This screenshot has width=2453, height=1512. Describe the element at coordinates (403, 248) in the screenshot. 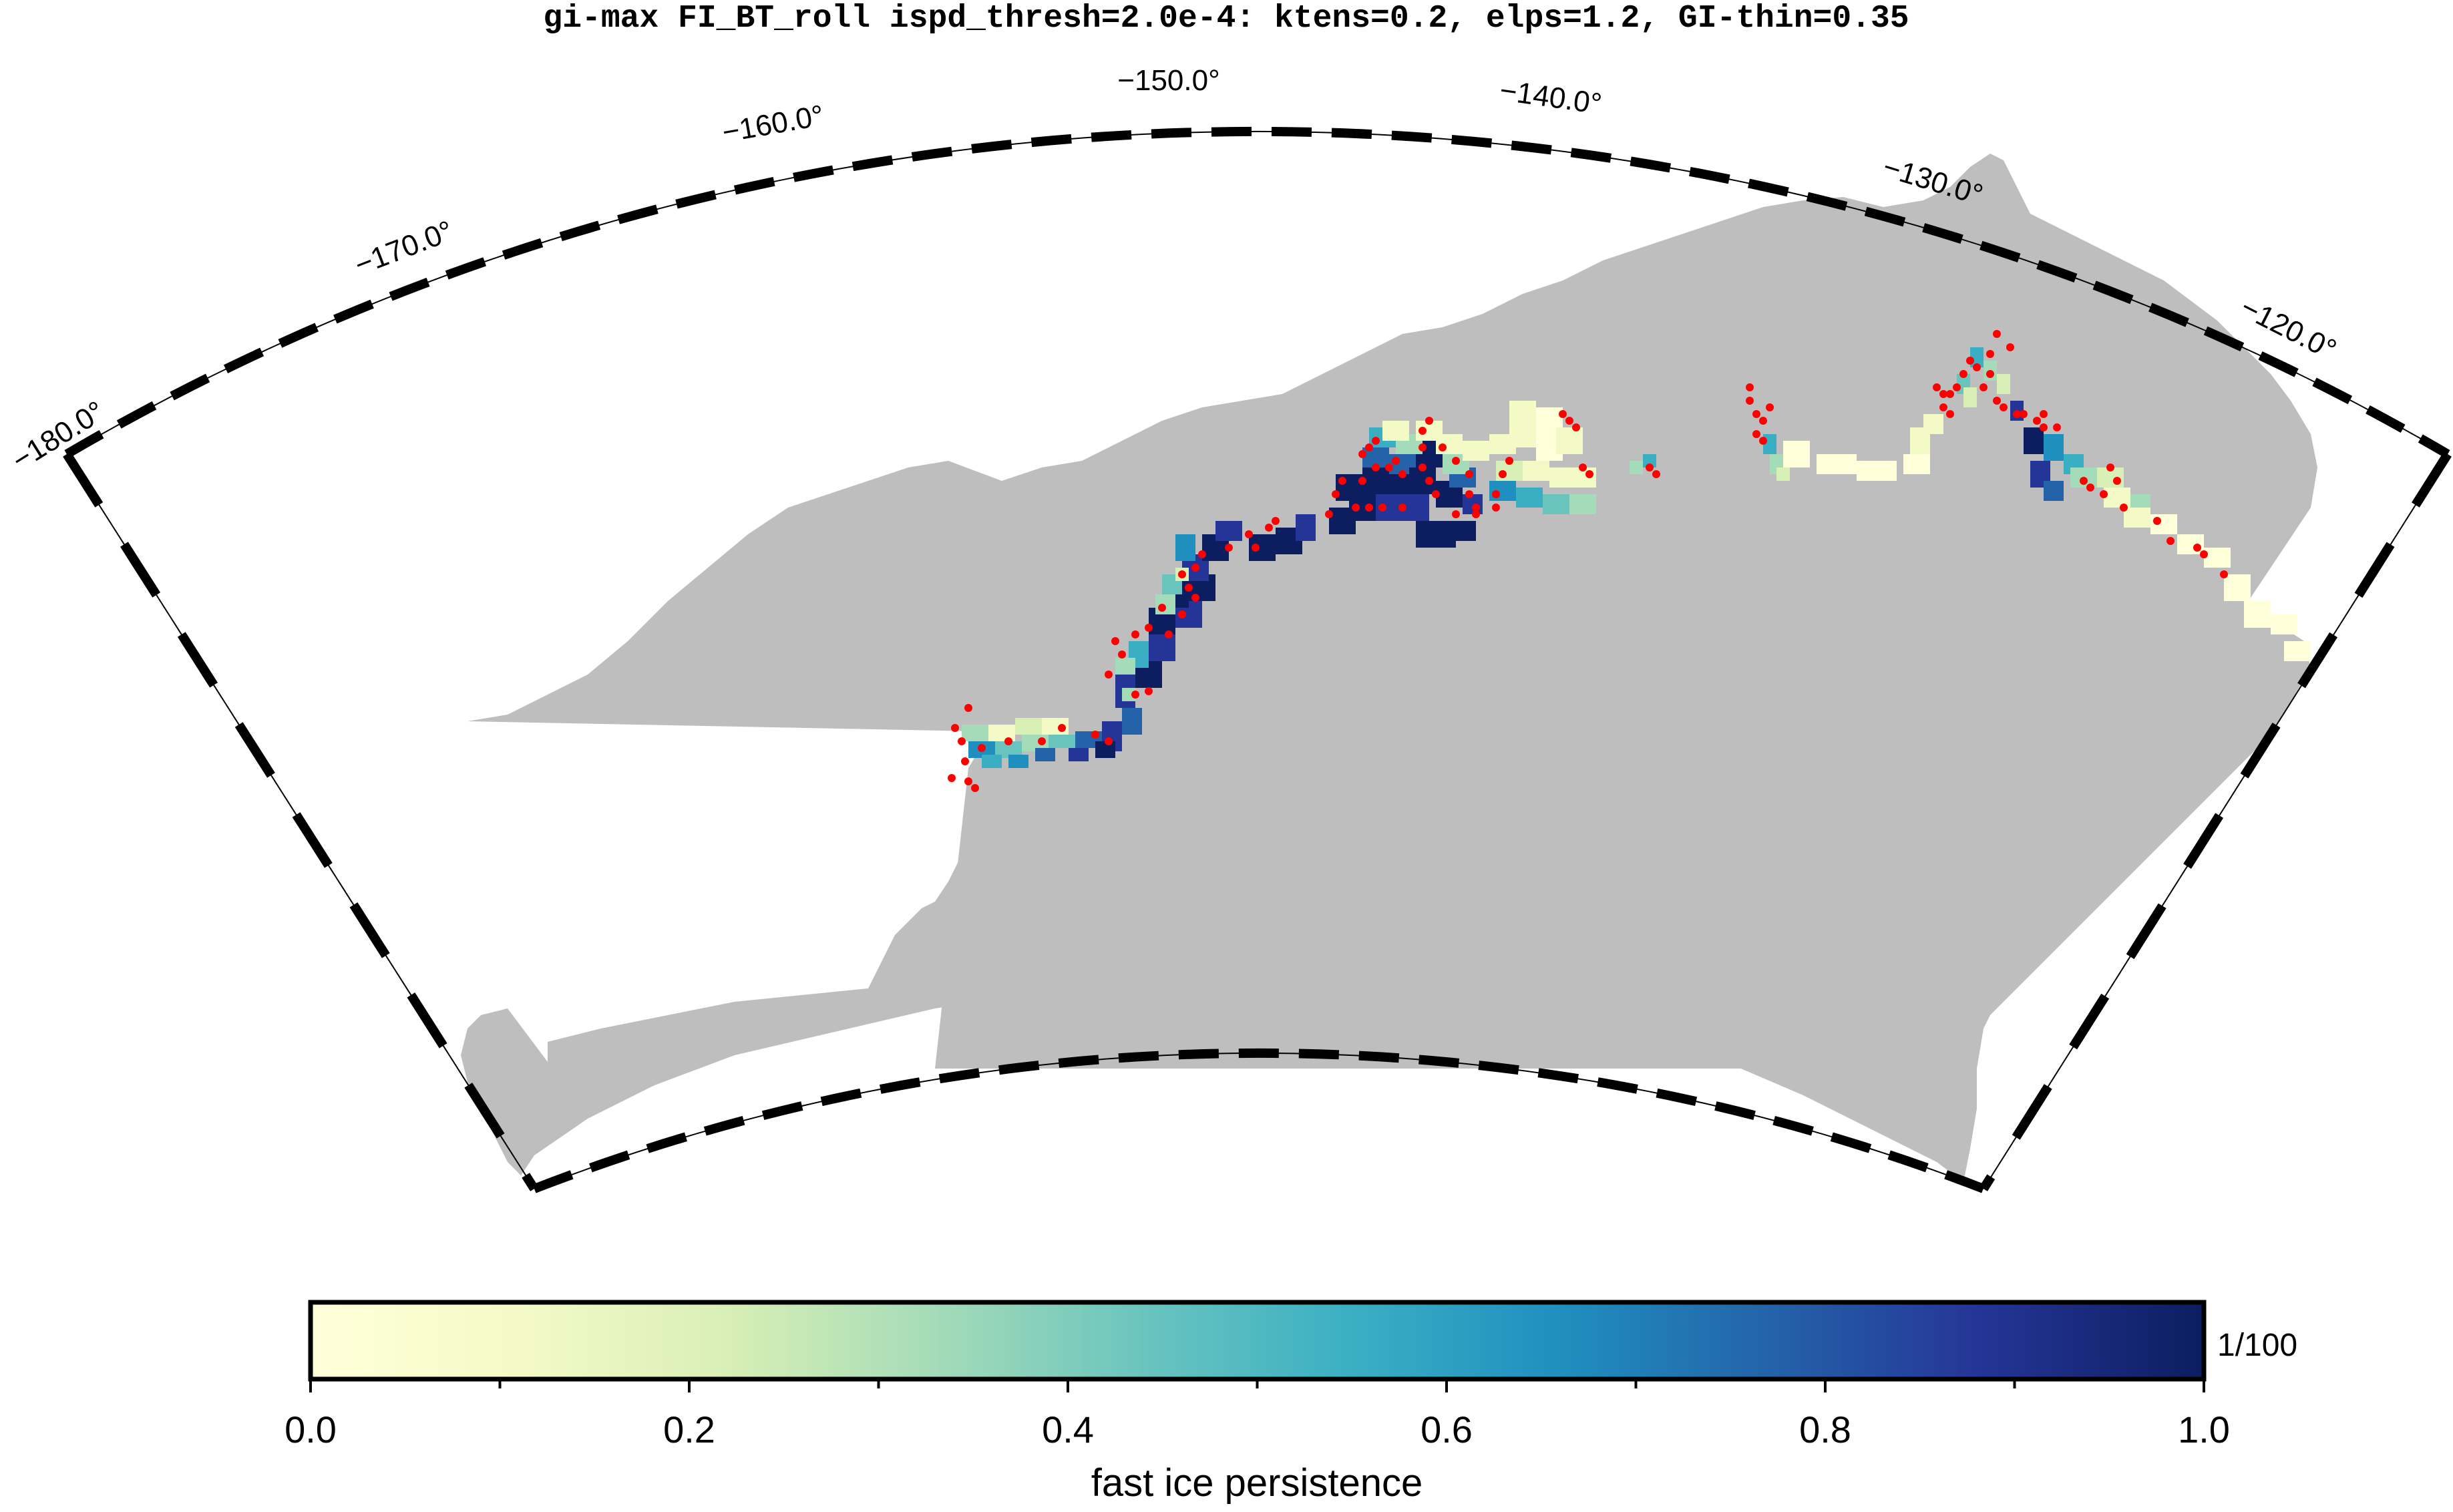

I see `lon-label-170: −170.0°` at that location.